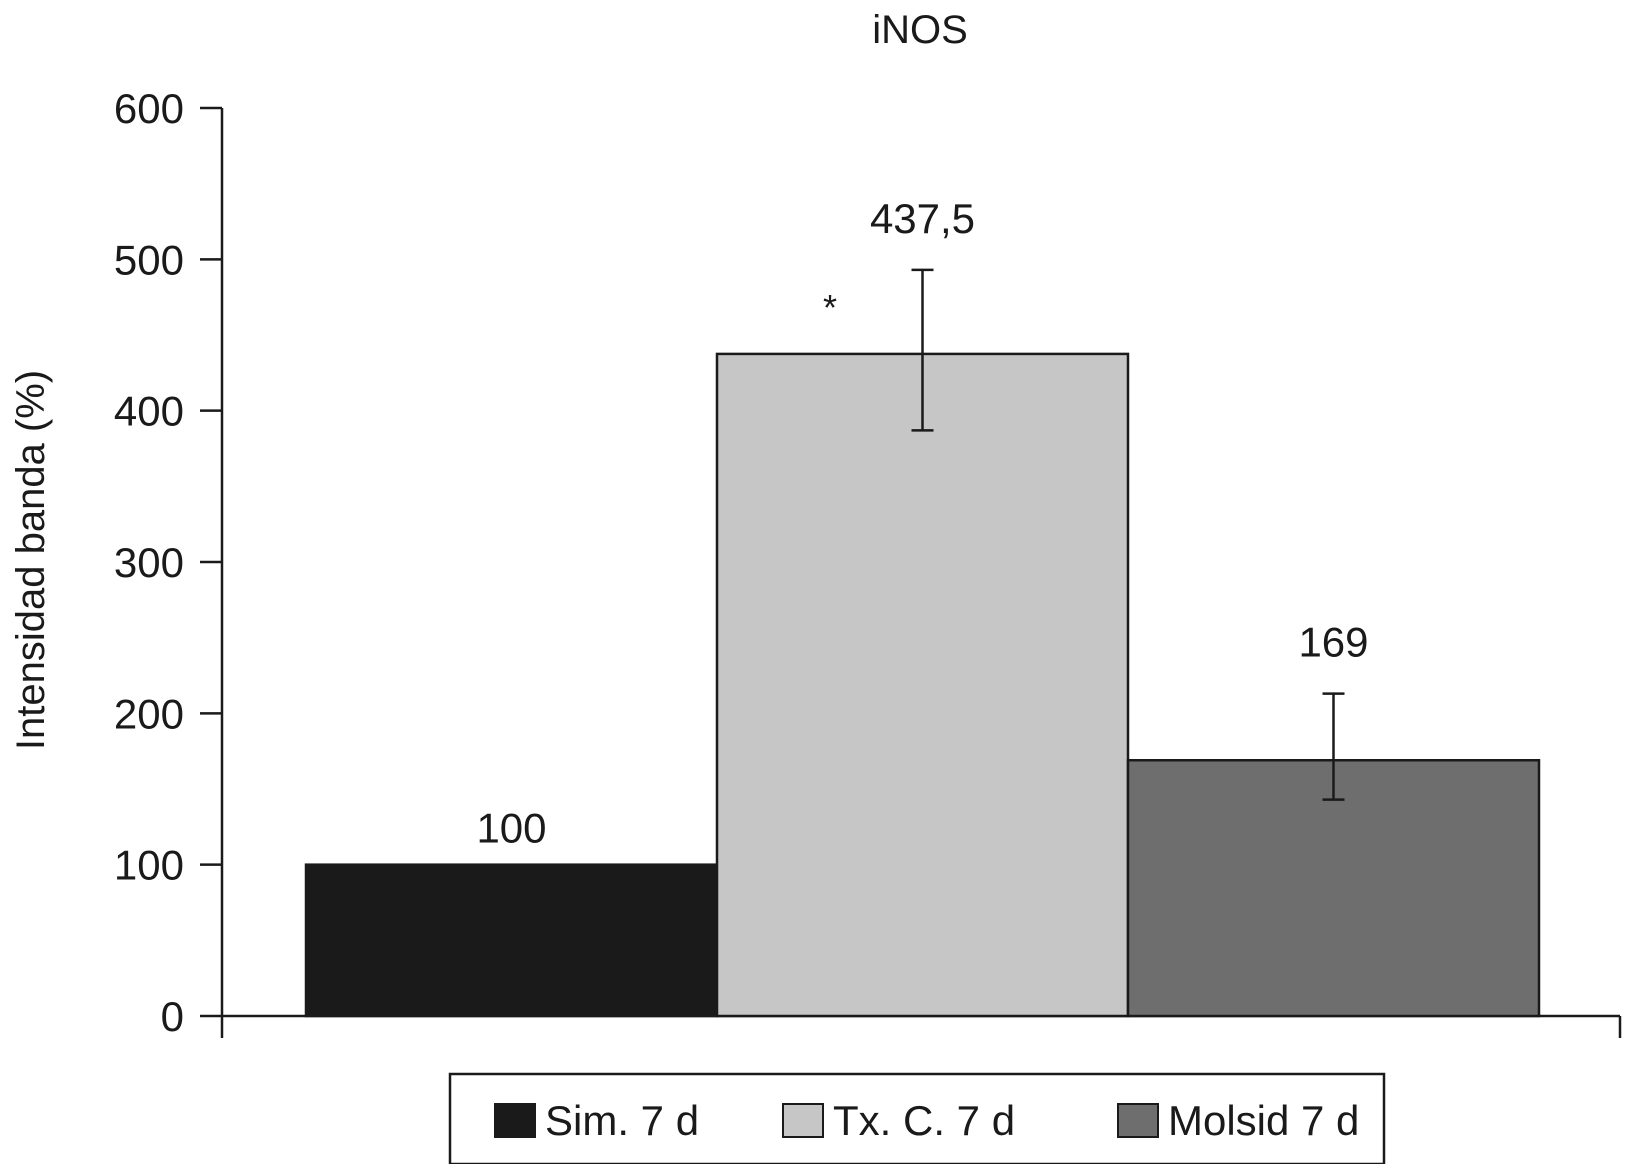 This screenshot has width=1625, height=1164. Describe the element at coordinates (31, 560) in the screenshot. I see `y-axis-label: Intensidad banda (%)` at that location.